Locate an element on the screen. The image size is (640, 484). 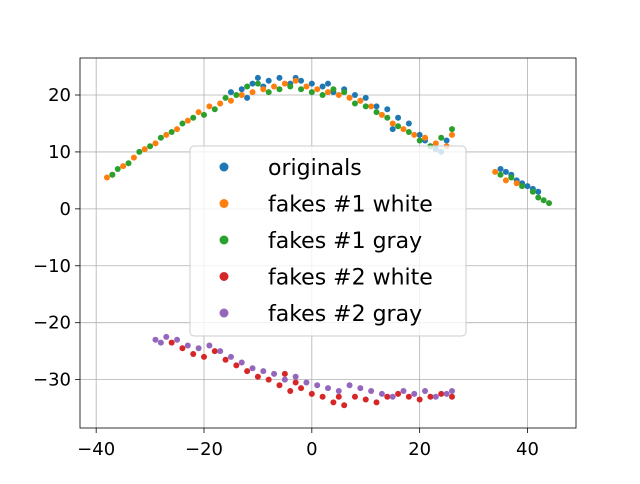
x-tick-label: −40 is located at coordinates (96, 449).